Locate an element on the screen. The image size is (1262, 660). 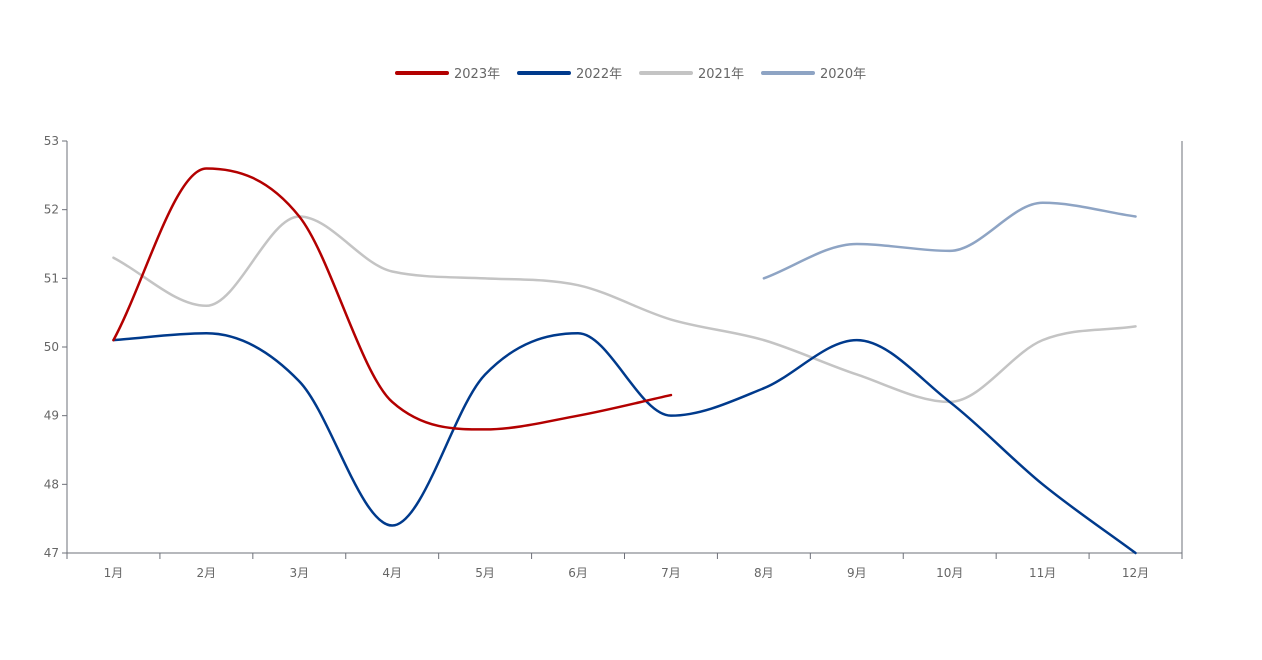
y-tick-label: 53 is located at coordinates (51, 141).